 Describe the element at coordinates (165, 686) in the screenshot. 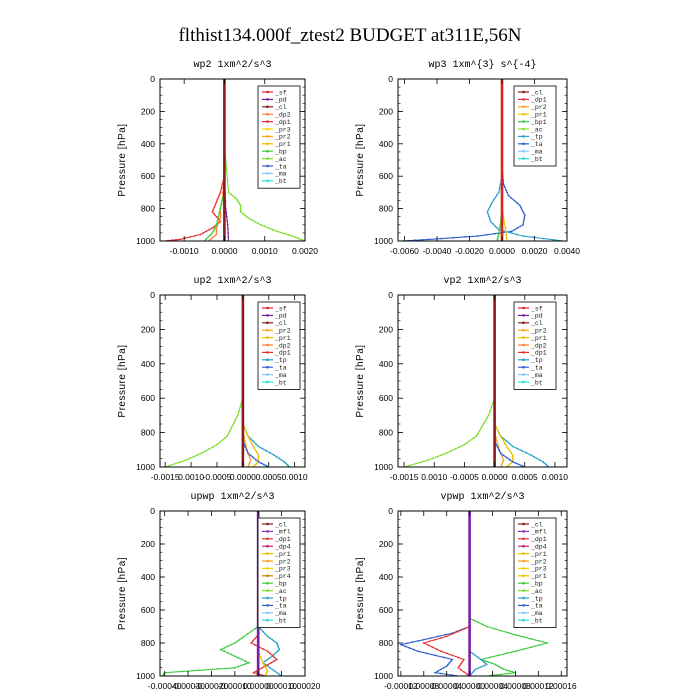

I see `x-tick-label: -0.00040` at that location.